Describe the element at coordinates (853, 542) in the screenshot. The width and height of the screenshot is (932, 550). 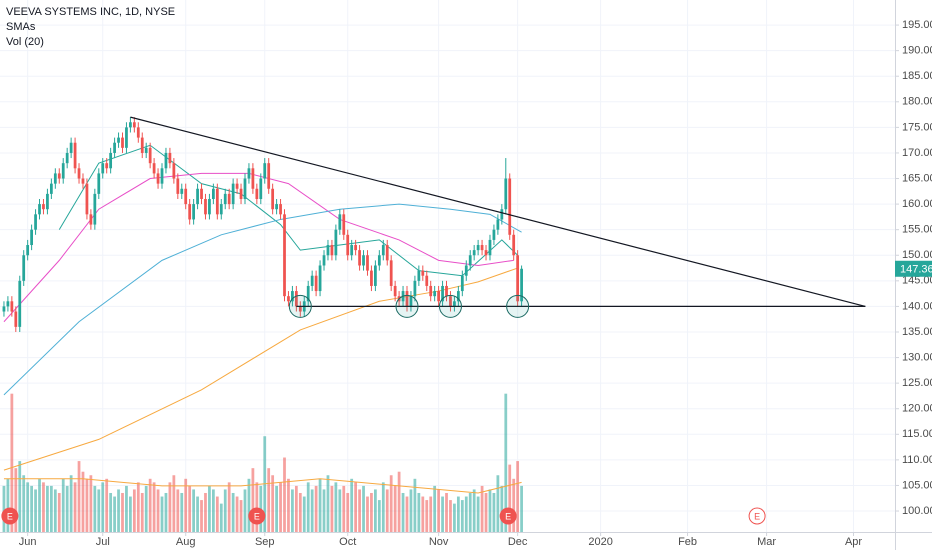
I see `x-tick-label: Apr` at that location.